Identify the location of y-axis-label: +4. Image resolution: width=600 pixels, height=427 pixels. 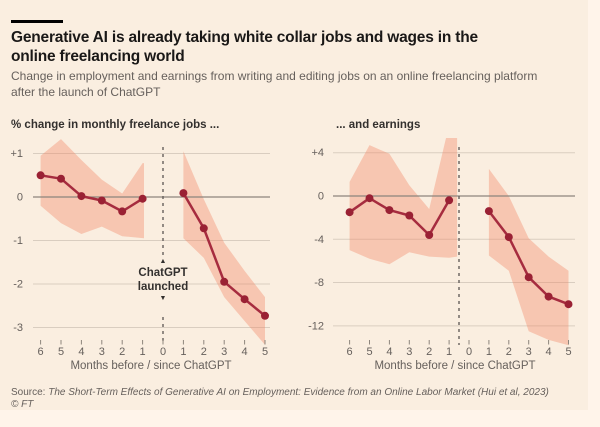
(317, 153).